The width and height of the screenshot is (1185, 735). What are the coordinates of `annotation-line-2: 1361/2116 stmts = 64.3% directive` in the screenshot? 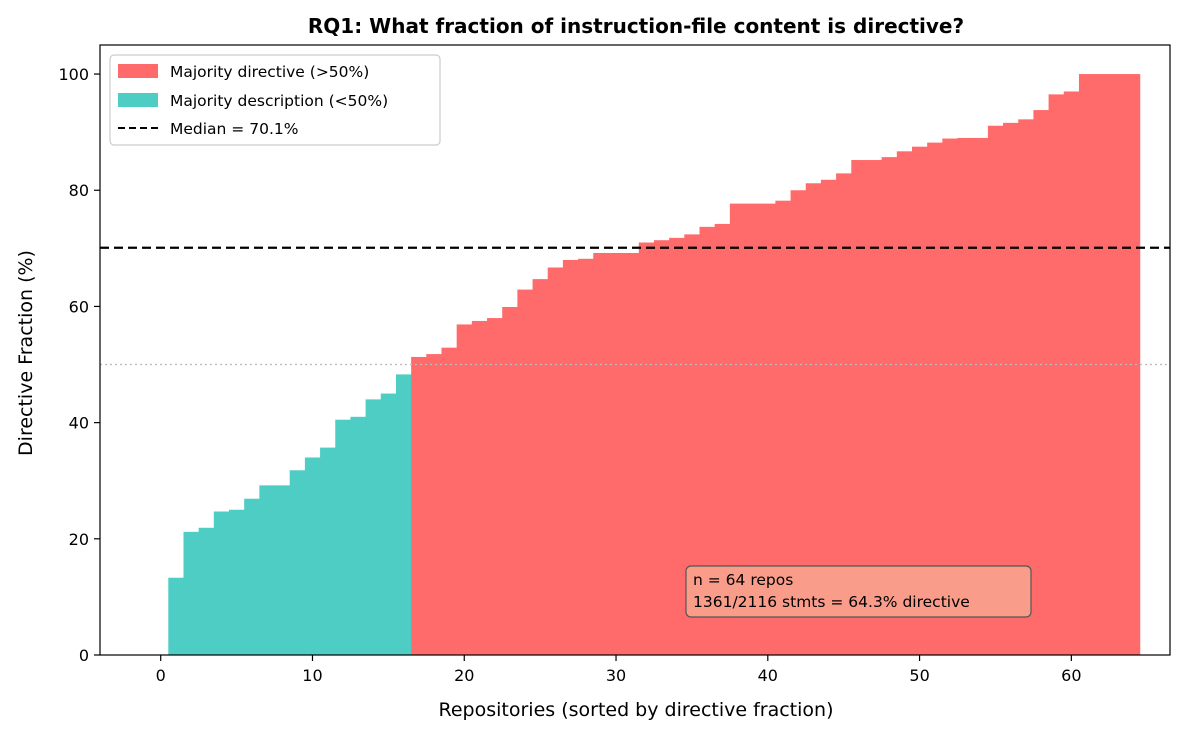 It's located at (831, 602).